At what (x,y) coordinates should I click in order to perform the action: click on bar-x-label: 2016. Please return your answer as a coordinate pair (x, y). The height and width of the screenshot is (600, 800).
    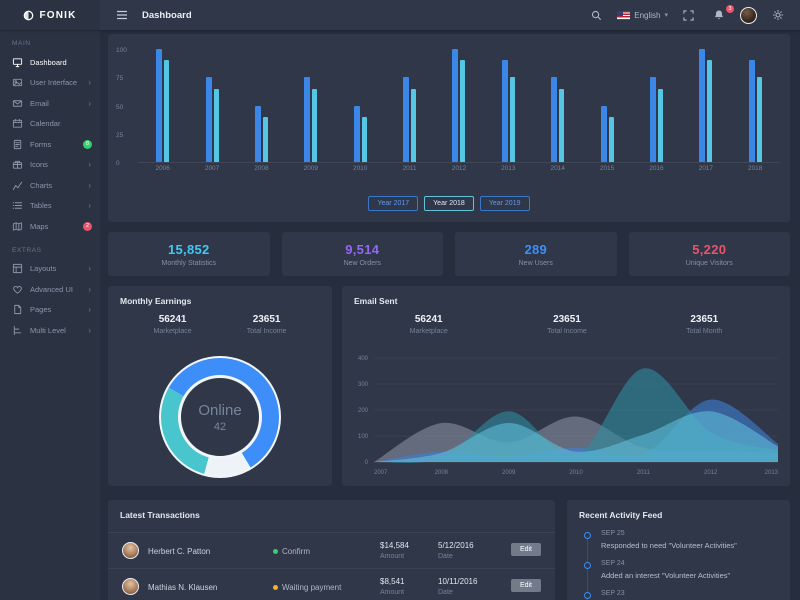
    Looking at the image, I should click on (656, 168).